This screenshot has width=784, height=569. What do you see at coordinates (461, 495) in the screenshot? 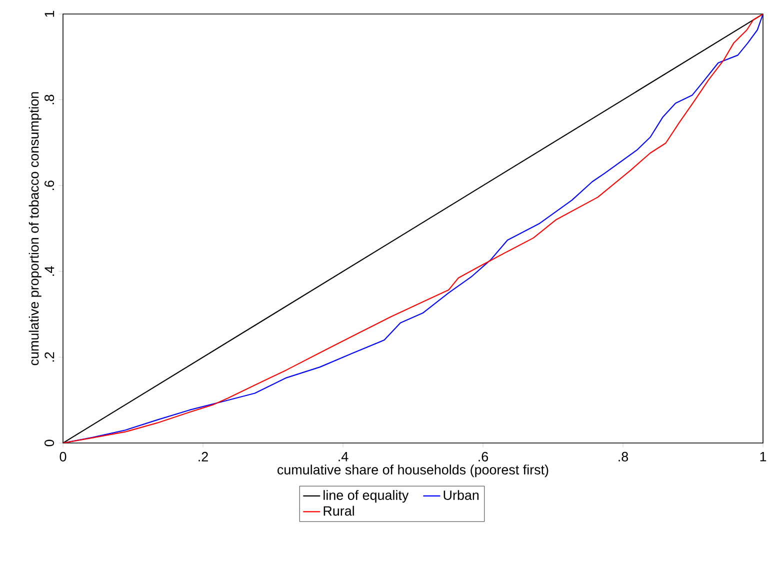
I see `legend-label: Urban` at bounding box center [461, 495].